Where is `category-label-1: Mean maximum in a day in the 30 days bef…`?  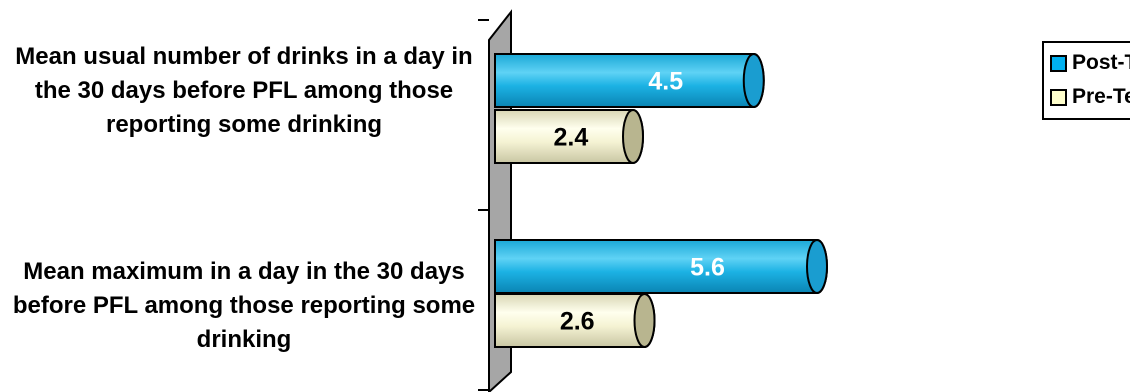
category-label-1: Mean maximum in a day in the 30 days bef… is located at coordinates (244, 305).